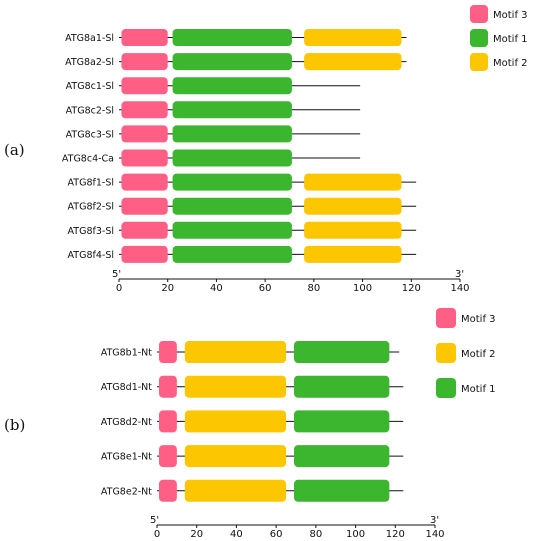 This screenshot has width=550, height=541. I want to click on sequence-row: ATG8f4-Sl, so click(242, 254).